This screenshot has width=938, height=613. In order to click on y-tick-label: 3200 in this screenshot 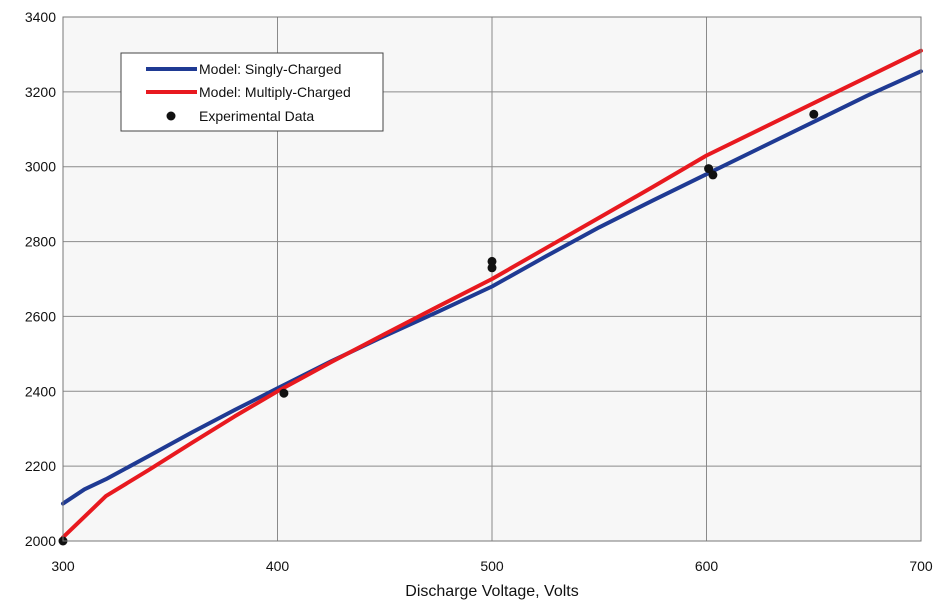, I will do `click(40, 92)`.